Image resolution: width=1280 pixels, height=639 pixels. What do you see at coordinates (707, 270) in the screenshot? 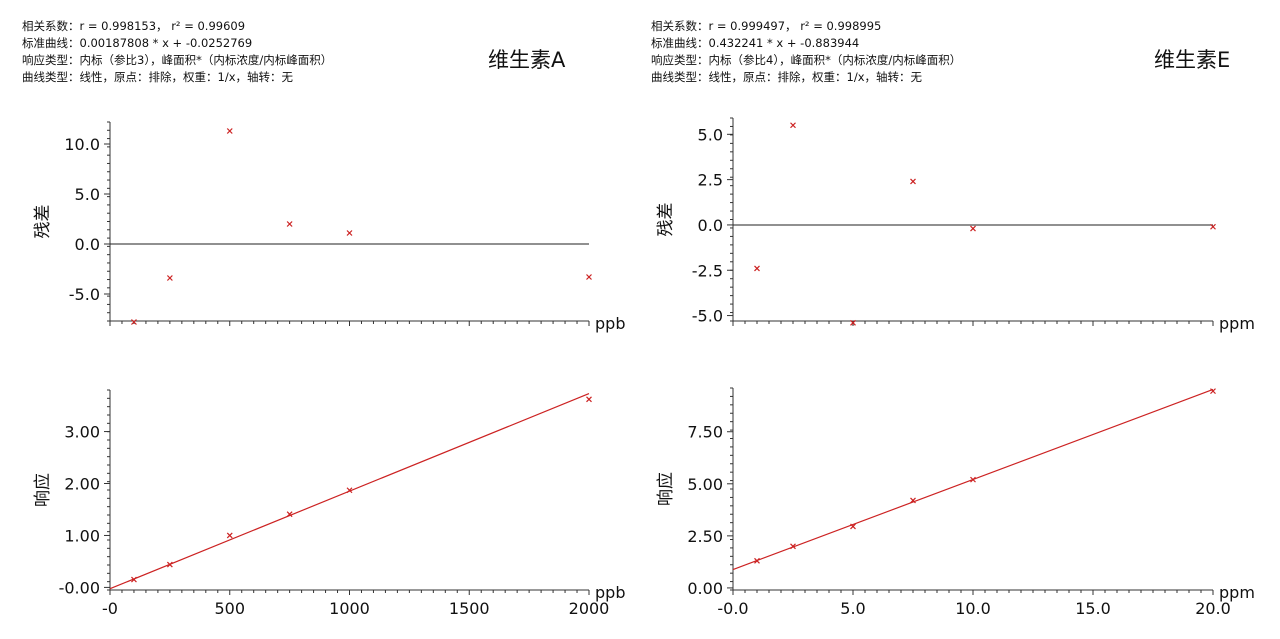
I see `y-tick-label: -2.5` at bounding box center [707, 270].